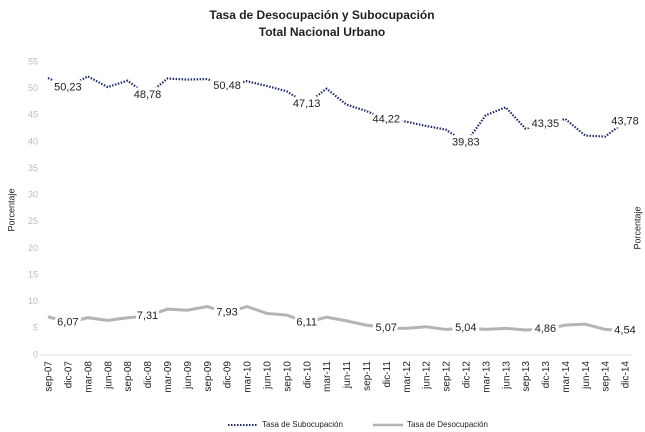 This screenshot has height=432, width=645. I want to click on x-tick-label: jun-11, so click(347, 375).